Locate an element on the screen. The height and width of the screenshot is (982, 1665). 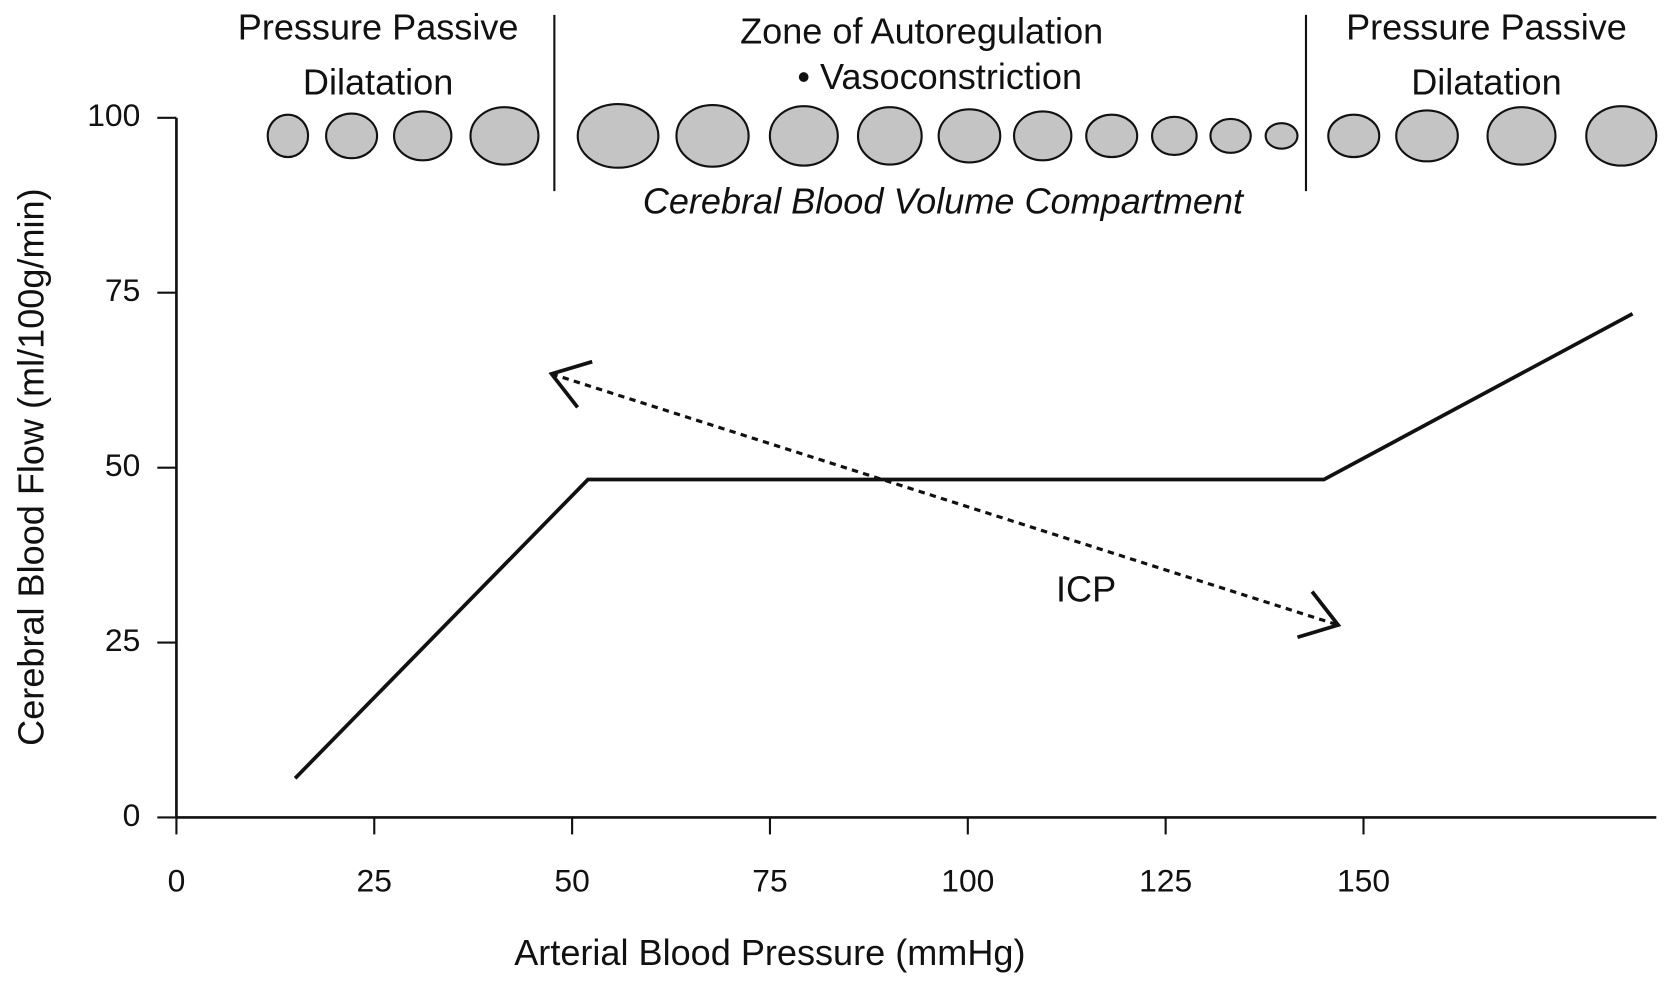
x-tick-label: 100 is located at coordinates (967, 881).